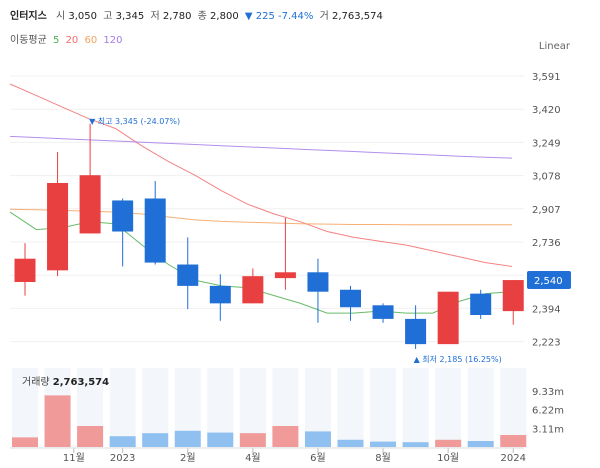 This screenshot has height=468, width=600. Describe the element at coordinates (548, 429) in the screenshot. I see `volume-tick-label: 3.11m` at that location.